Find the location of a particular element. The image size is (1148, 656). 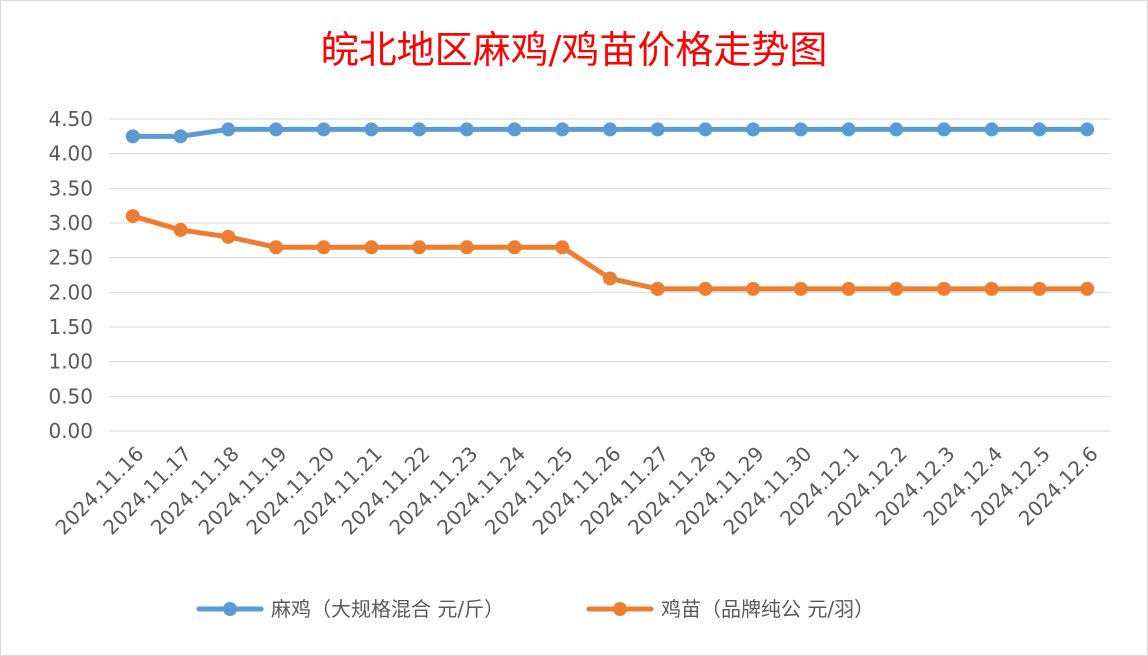

y-tick-label: 2.00 is located at coordinates (70, 292).